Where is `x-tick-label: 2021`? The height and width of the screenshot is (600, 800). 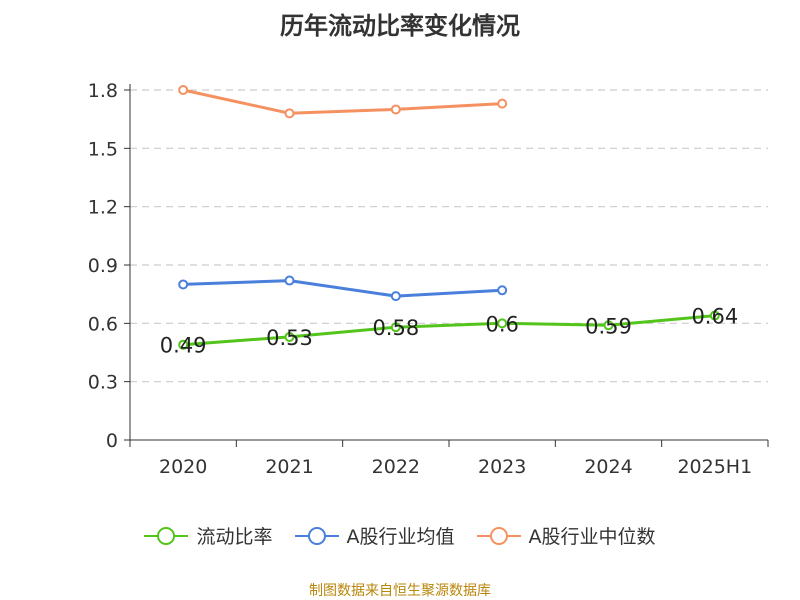 x-tick-label: 2021 is located at coordinates (289, 467).